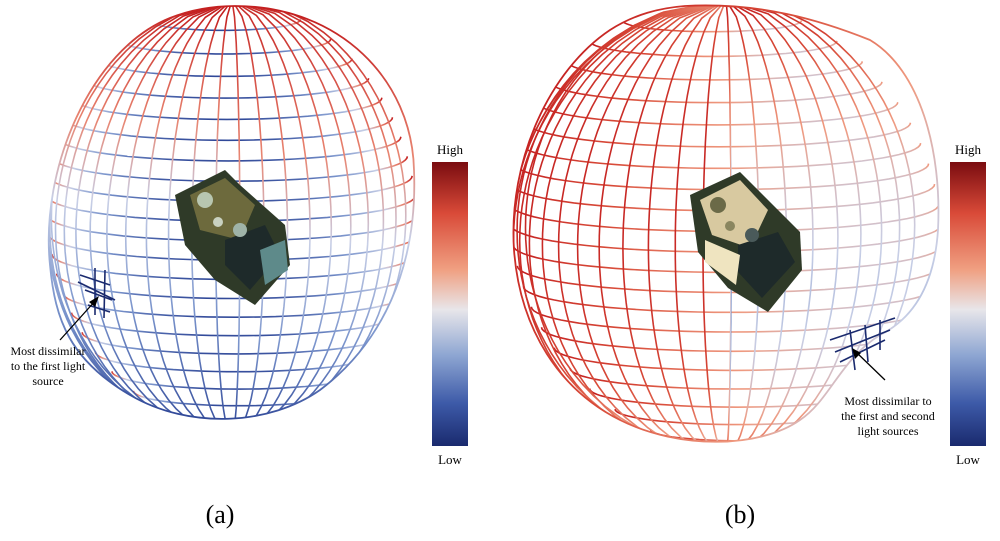 This screenshot has height=541, width=1000. Describe the element at coordinates (746, 242) in the screenshot. I see `object-render-b` at that location.